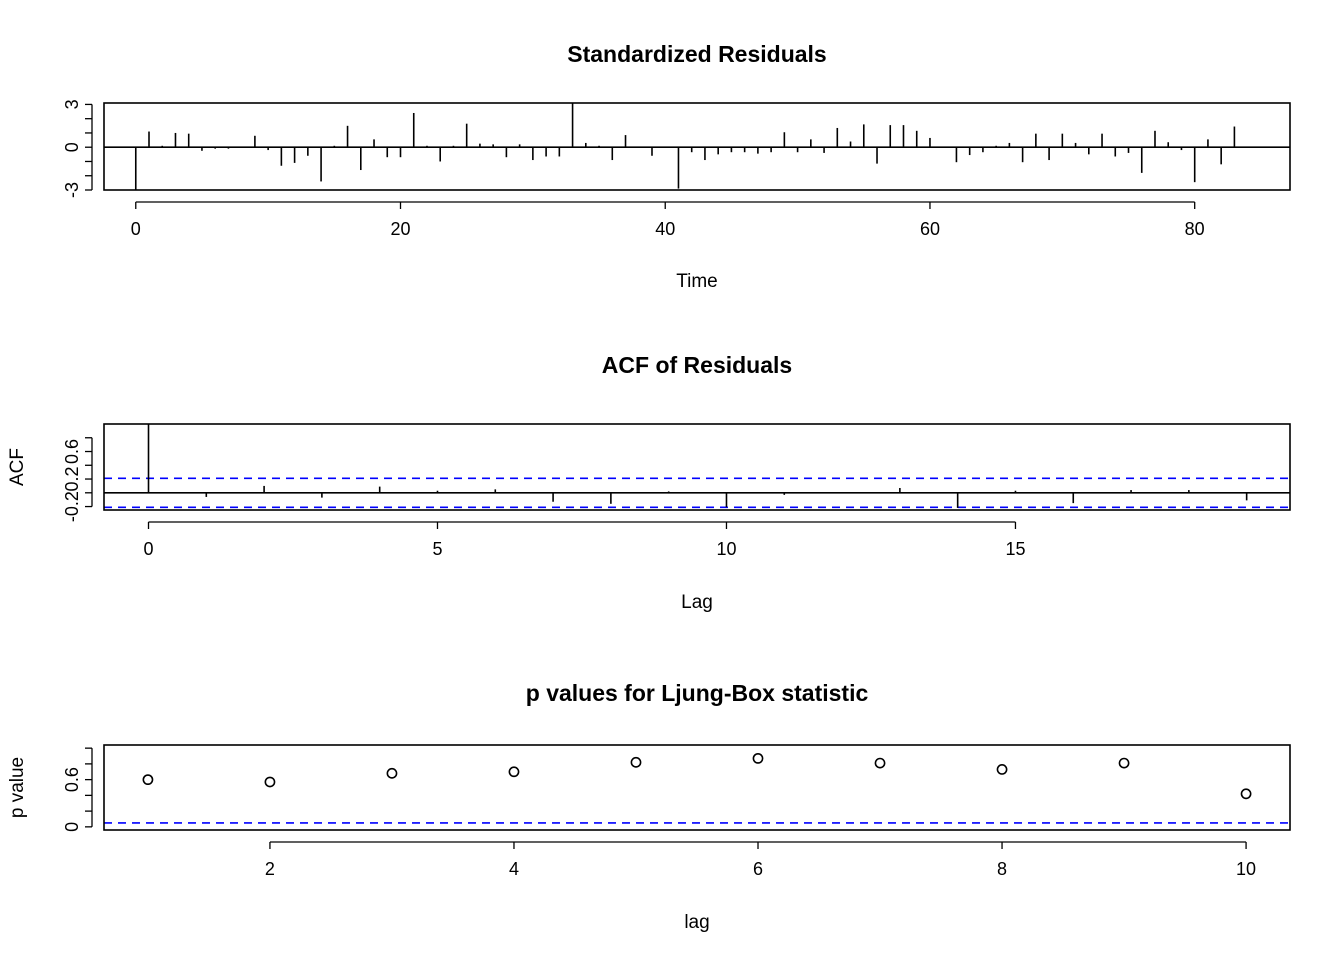 Image resolution: width=1344 pixels, height=960 pixels. Describe the element at coordinates (930, 229) in the screenshot. I see `x-tick-label: 60` at that location.